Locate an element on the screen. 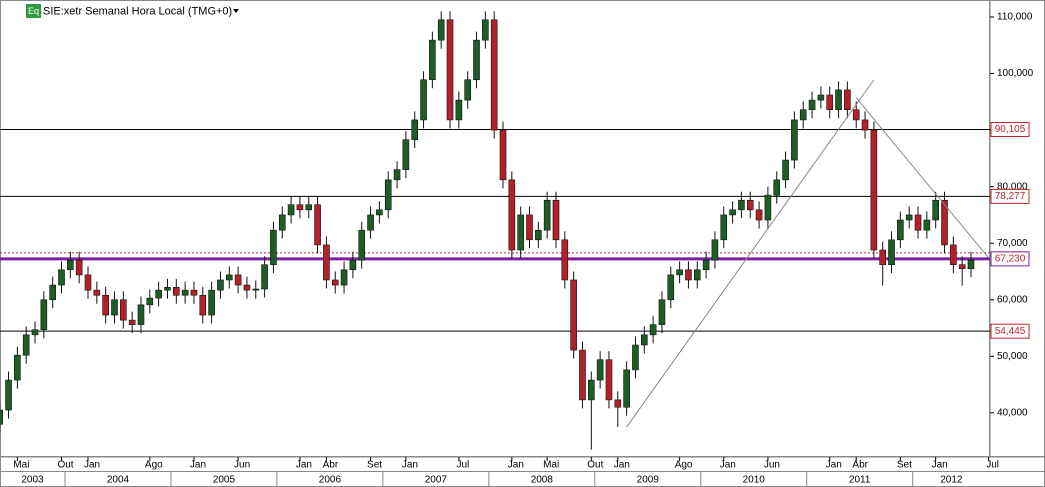 The image size is (1045, 487). x-tick-label: Jul is located at coordinates (992, 465).